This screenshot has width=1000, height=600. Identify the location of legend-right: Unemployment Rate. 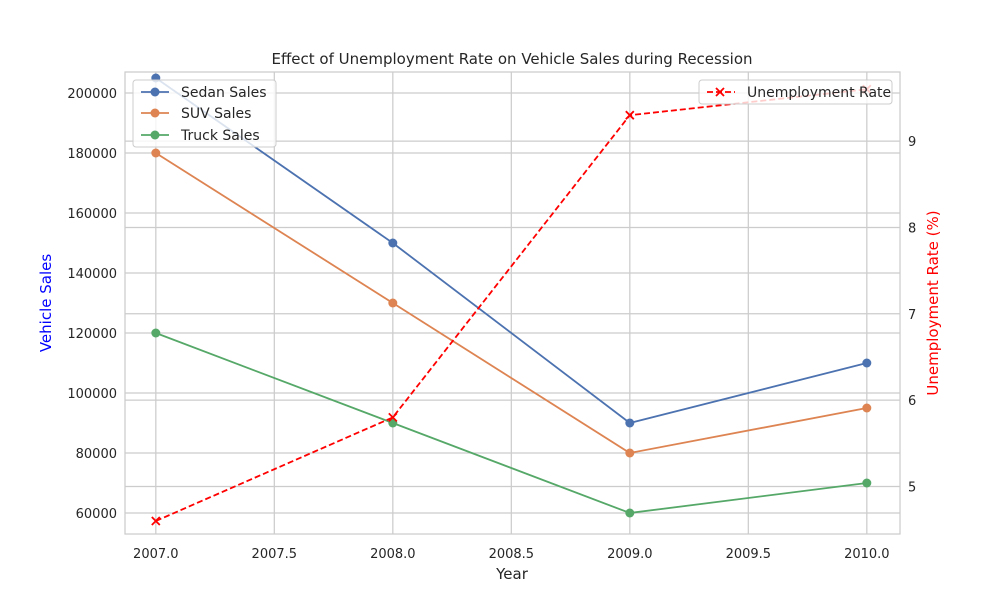
(795, 92).